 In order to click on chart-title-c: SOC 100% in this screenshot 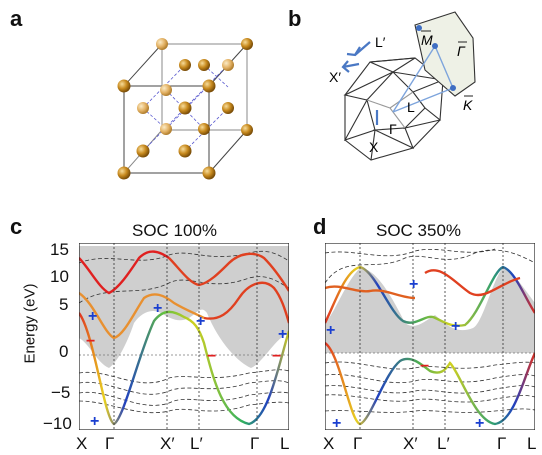, I will do `click(175, 230)`.